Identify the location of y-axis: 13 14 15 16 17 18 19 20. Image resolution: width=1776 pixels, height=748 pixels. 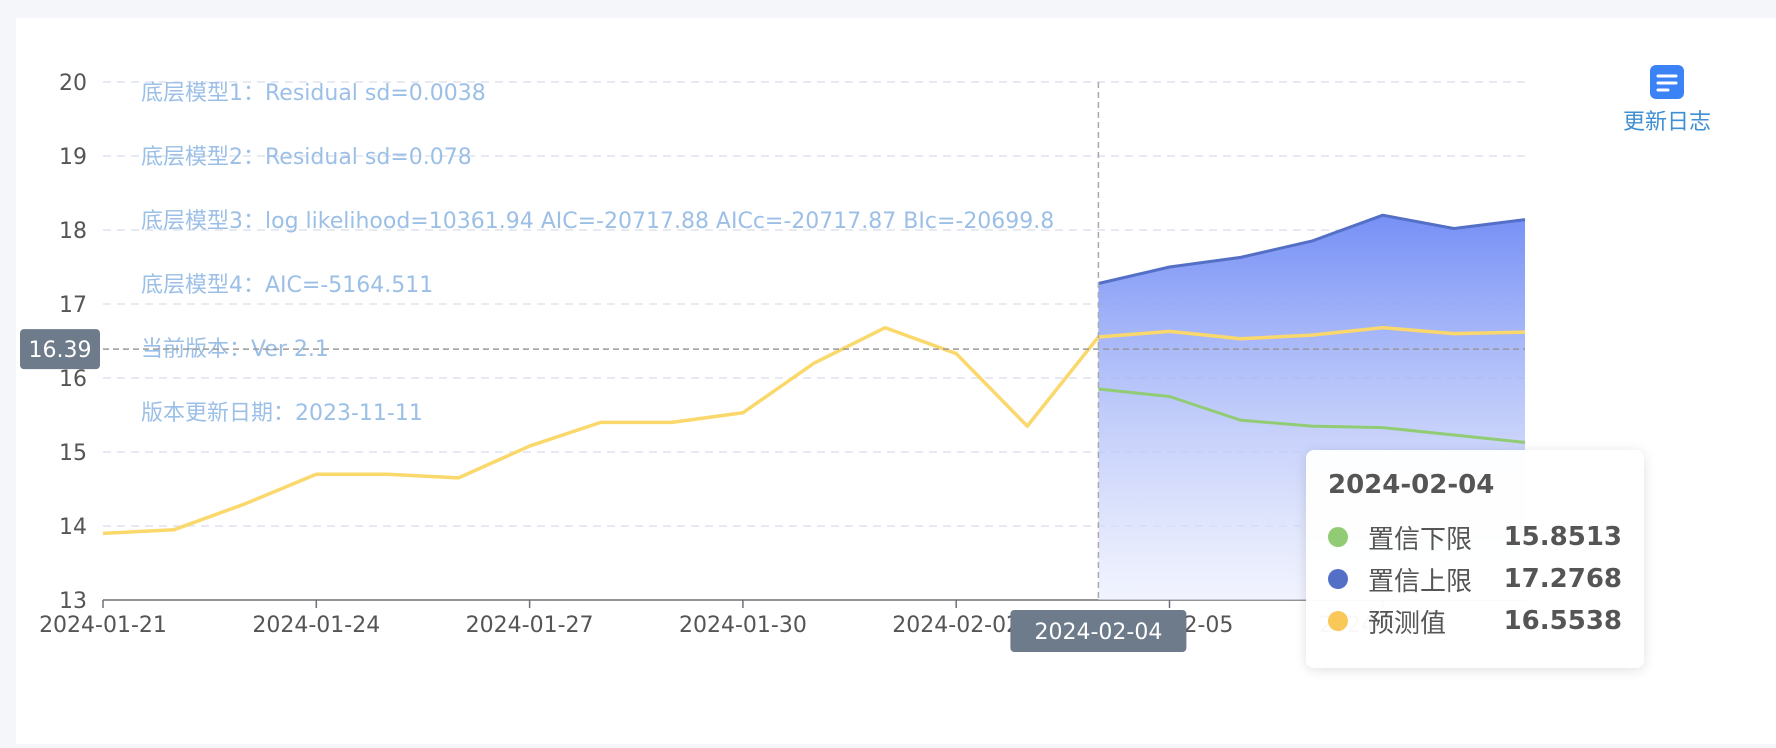
(73, 342).